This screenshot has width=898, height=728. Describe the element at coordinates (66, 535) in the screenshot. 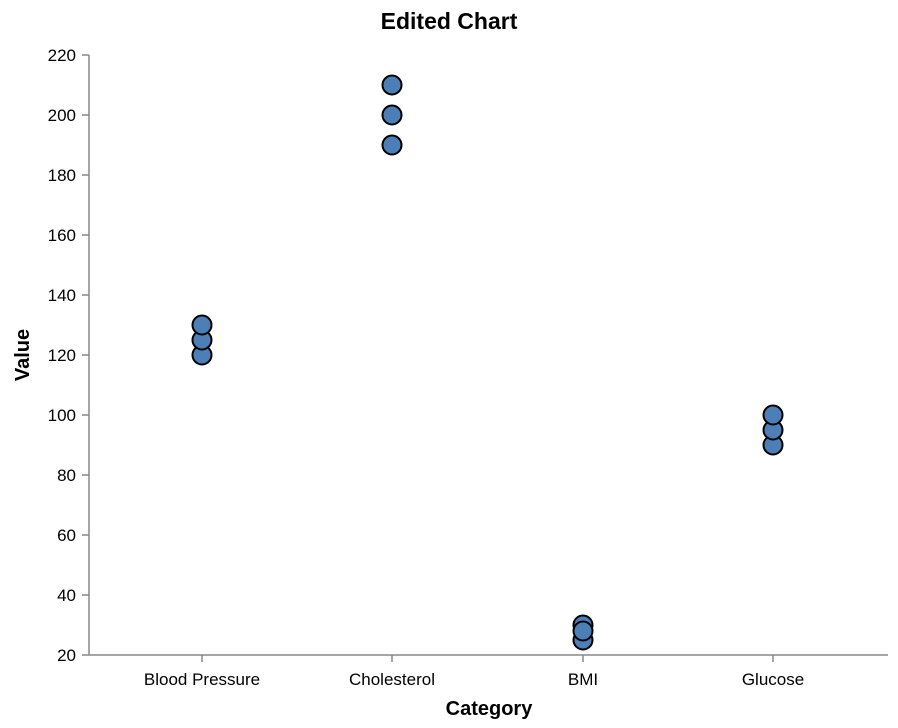

I see `y-tick-label: 60` at that location.